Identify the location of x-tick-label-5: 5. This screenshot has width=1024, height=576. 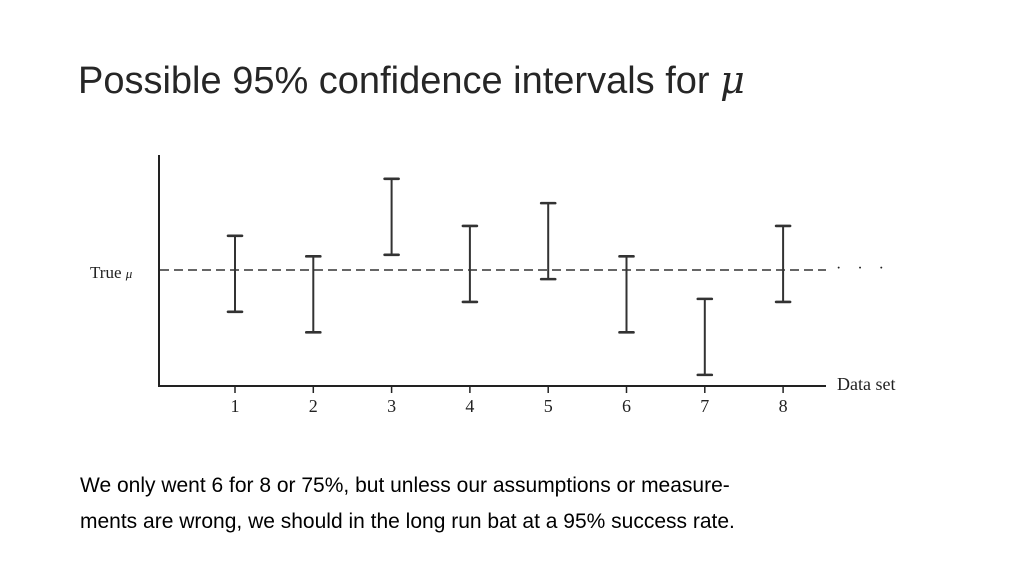
(548, 406).